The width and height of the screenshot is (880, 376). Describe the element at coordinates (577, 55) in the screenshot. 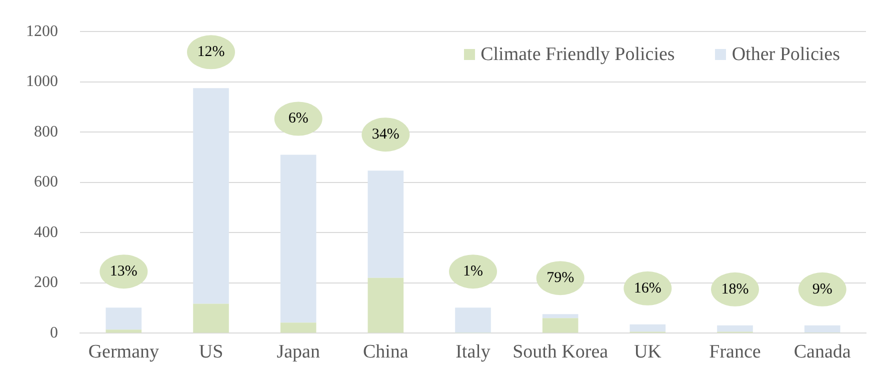

I see `legend-label: Climate Friendly Policies` at that location.